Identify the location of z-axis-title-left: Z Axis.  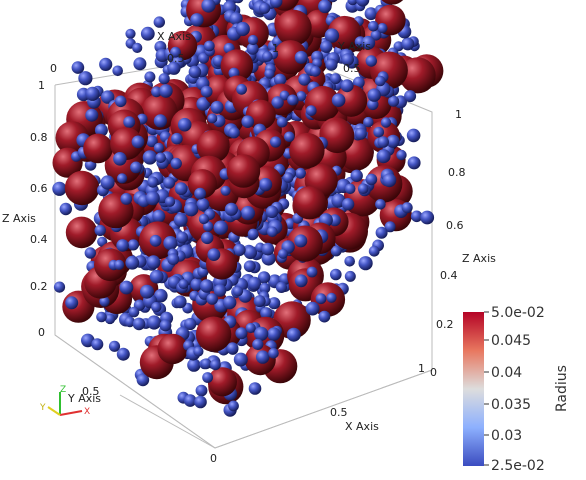
(19, 218).